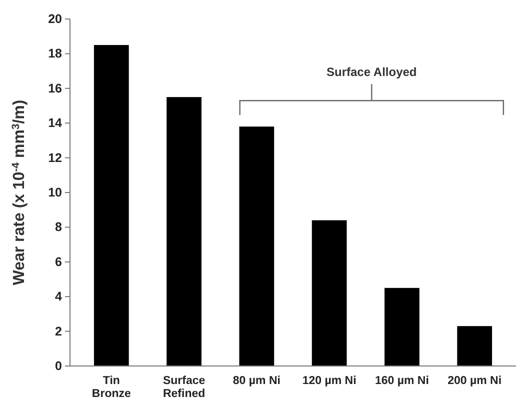 The height and width of the screenshot is (417, 522). What do you see at coordinates (55, 157) in the screenshot?
I see `y-tick-label: 12` at bounding box center [55, 157].